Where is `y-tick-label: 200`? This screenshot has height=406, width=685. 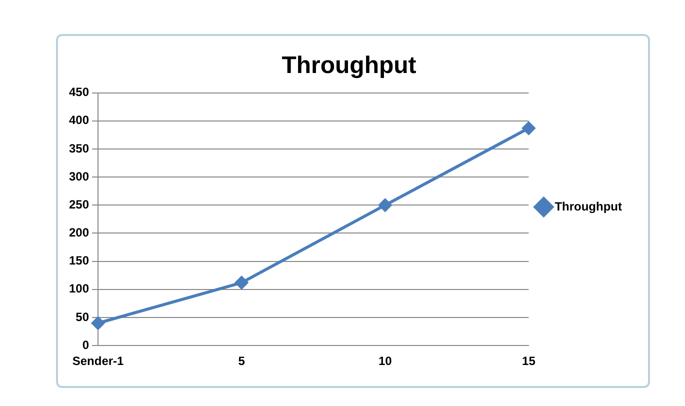
y-tick-label: 200 is located at coordinates (79, 233).